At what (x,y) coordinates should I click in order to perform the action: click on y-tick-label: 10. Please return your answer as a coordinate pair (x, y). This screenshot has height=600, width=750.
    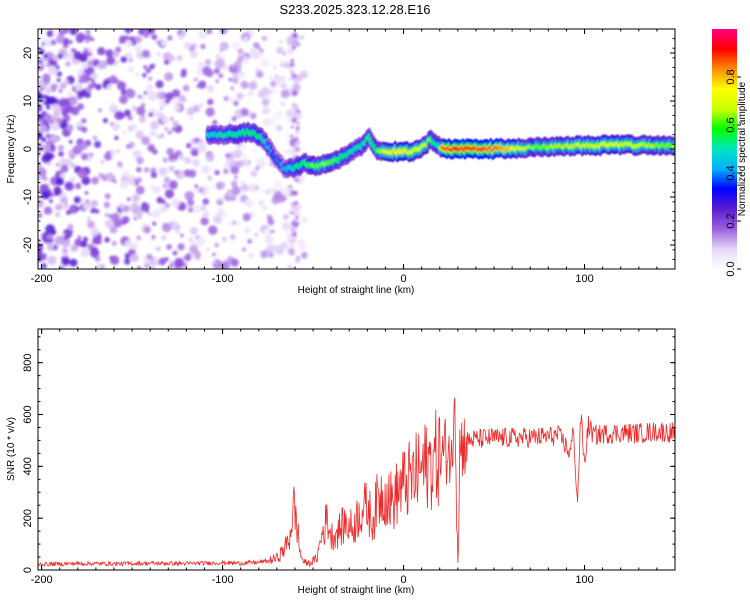
    Looking at the image, I should click on (28, 101).